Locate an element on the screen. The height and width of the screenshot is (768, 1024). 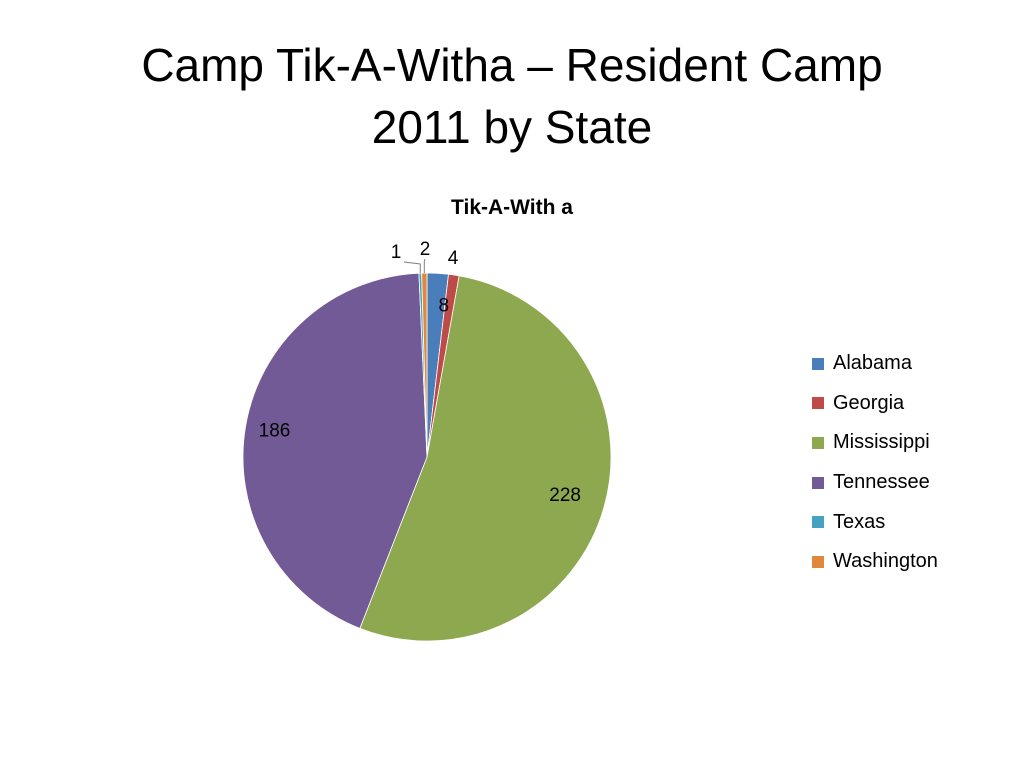
leader-line-washington is located at coordinates (424, 266).